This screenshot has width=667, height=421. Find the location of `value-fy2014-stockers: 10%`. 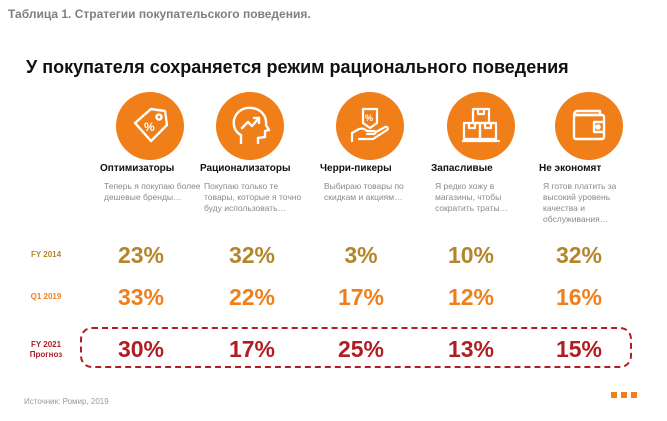

value-fy2014-stockers: 10% is located at coordinates (471, 255).